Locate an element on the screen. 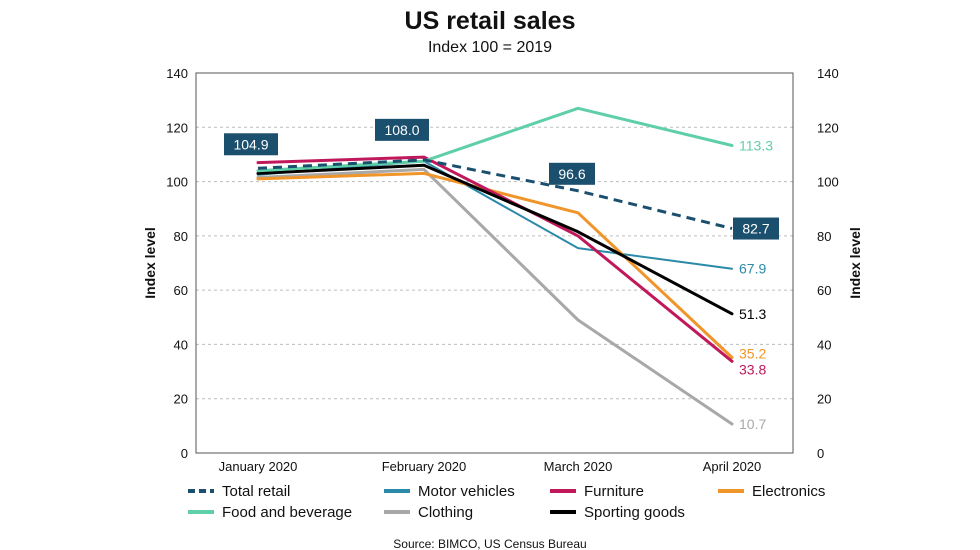  y-tick-left: 40 is located at coordinates (181, 344).